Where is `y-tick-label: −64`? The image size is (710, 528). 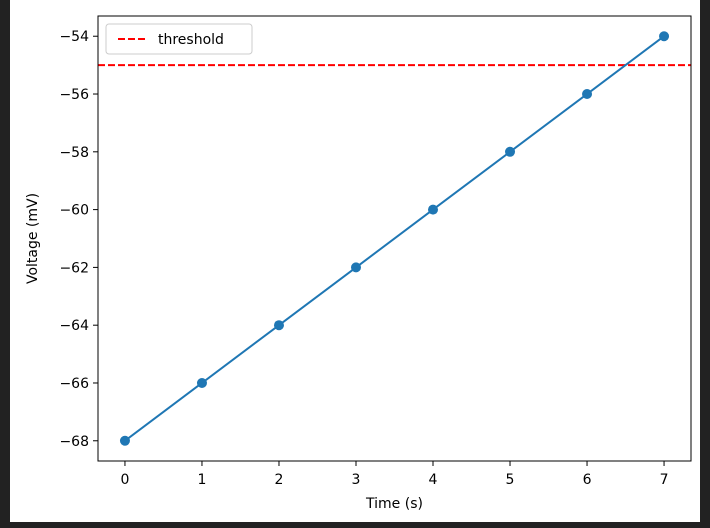 y-tick-label: −64 is located at coordinates (74, 326).